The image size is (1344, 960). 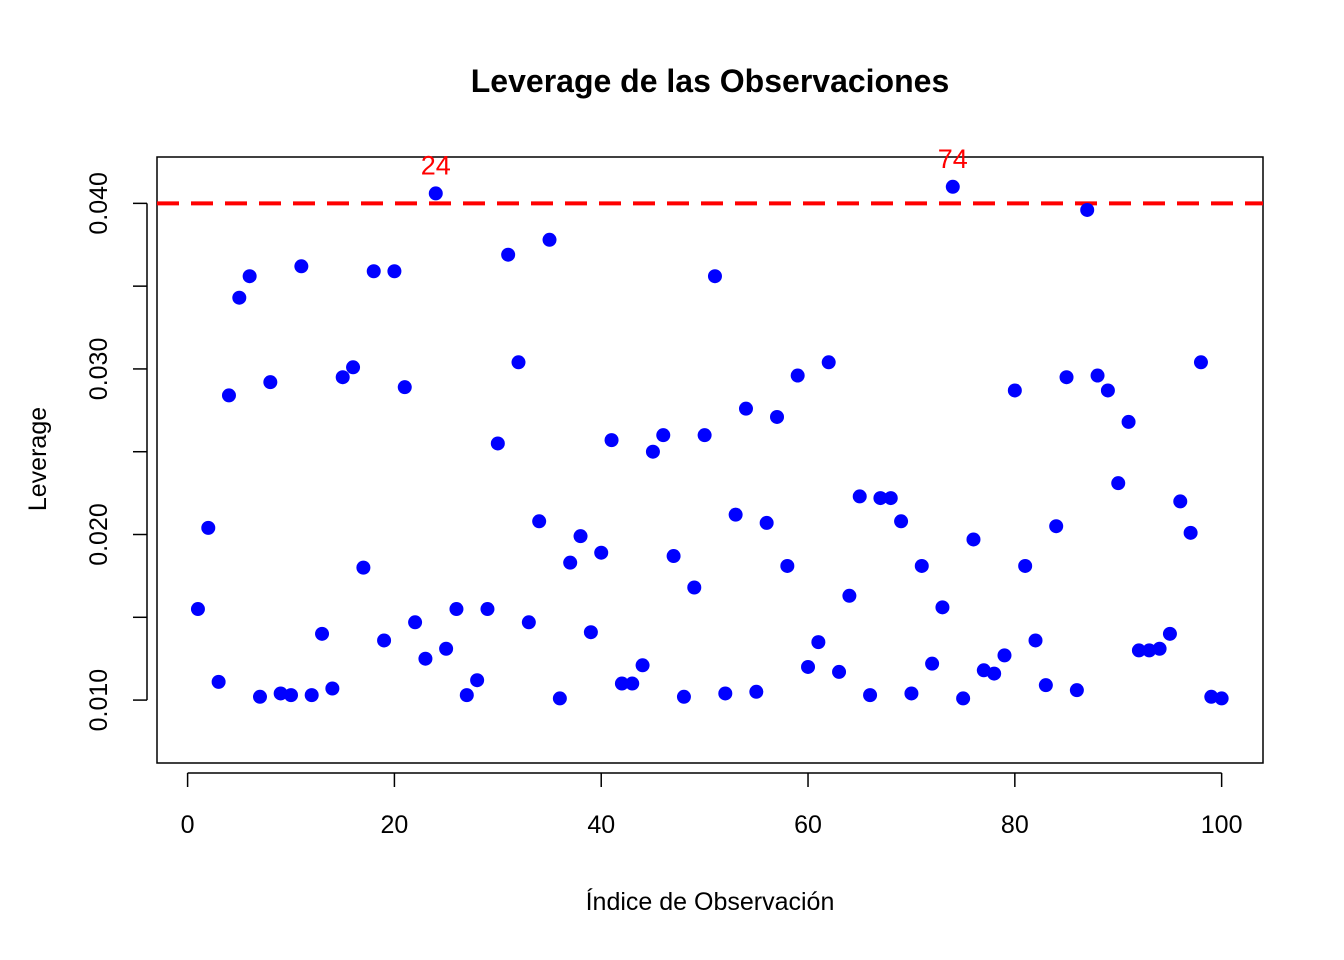 I want to click on x-tick-label: 20, so click(x=395, y=825).